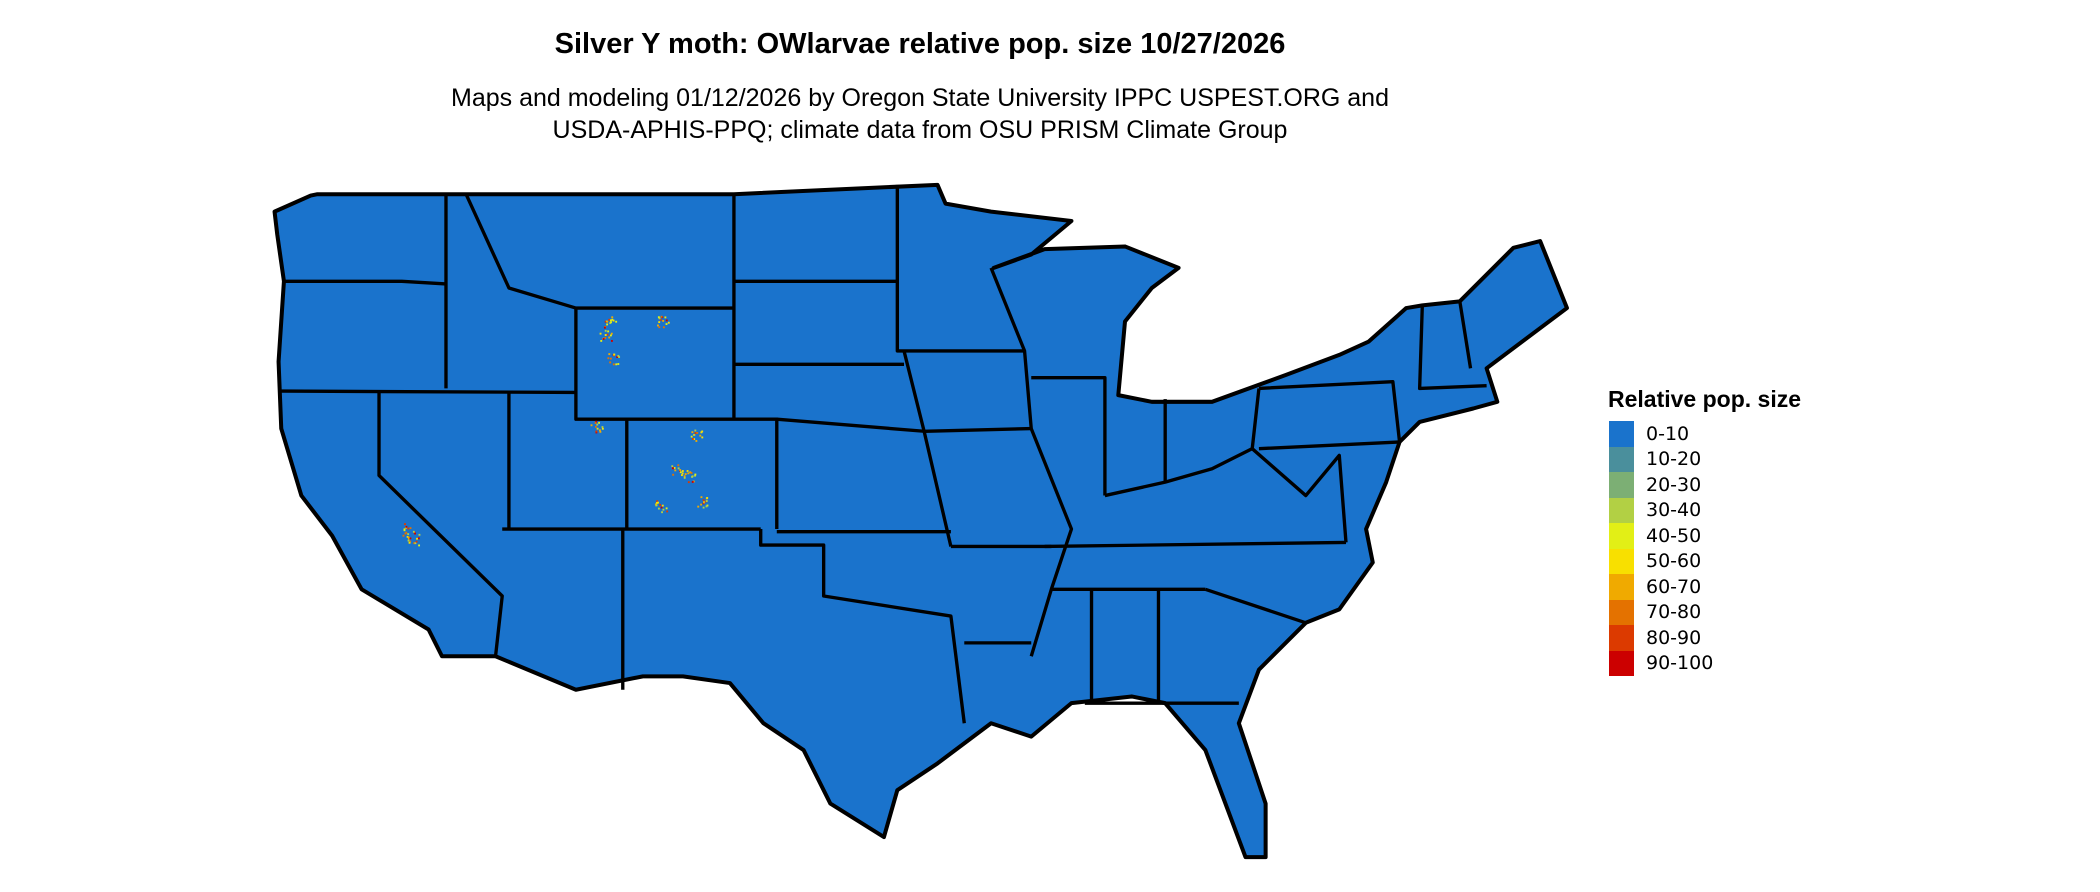 The height and width of the screenshot is (892, 2100). Describe the element at coordinates (555, 431) in the screenshot. I see `hotspot-layer` at that location.